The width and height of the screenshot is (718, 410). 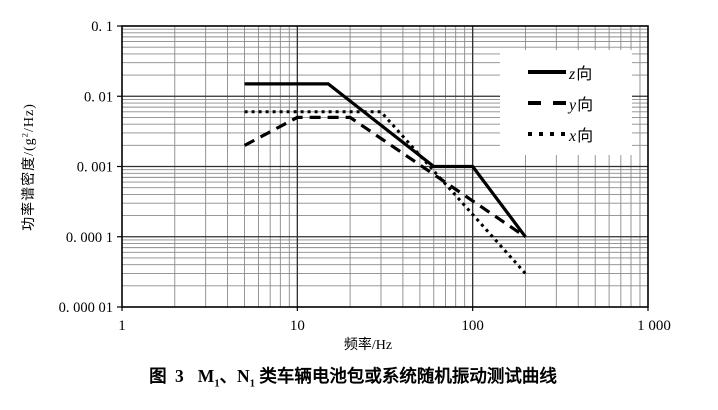 I want to click on y-axis-title: 功率谱密度/(g2/Hz), so click(x=28, y=167).